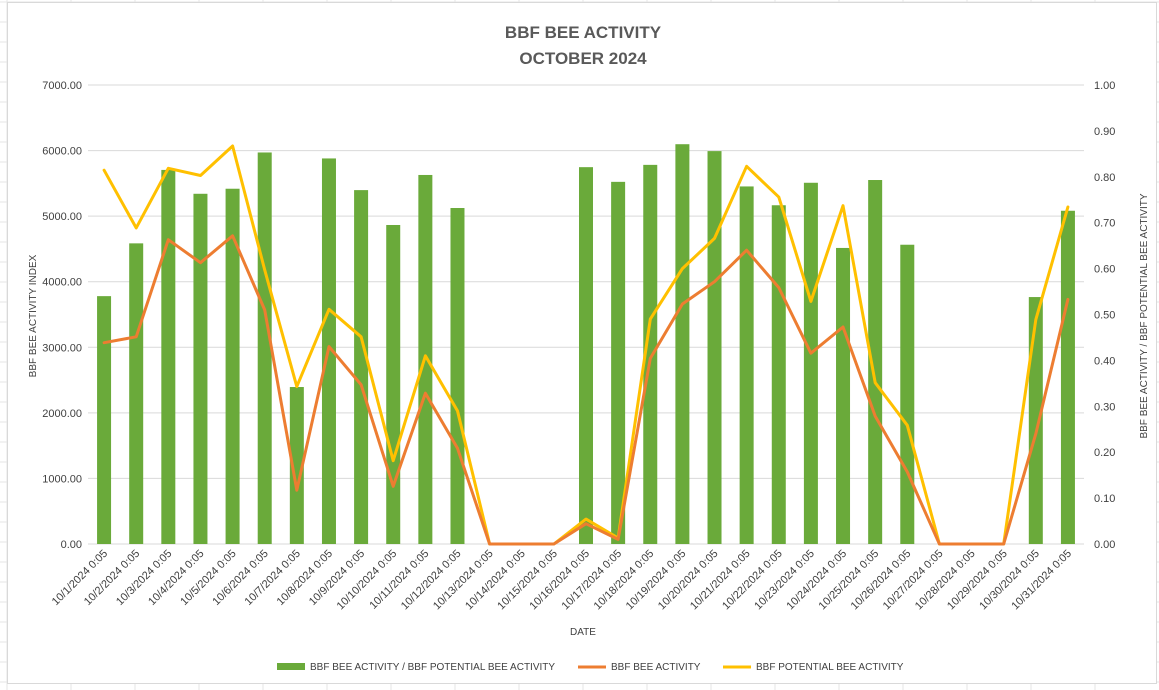 The image size is (1159, 690). I want to click on x-tick-label: 10/4/2024 0:05, so click(176, 578).